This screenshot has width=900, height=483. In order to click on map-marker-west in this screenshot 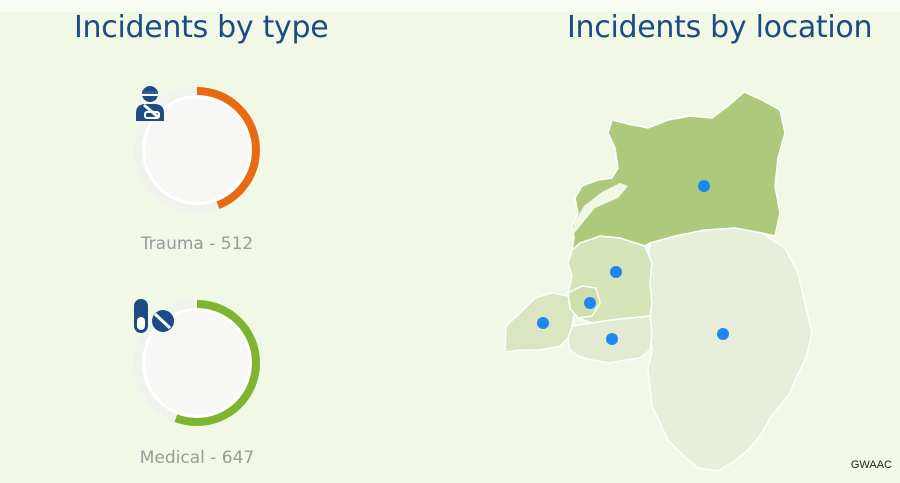, I will do `click(543, 323)`.